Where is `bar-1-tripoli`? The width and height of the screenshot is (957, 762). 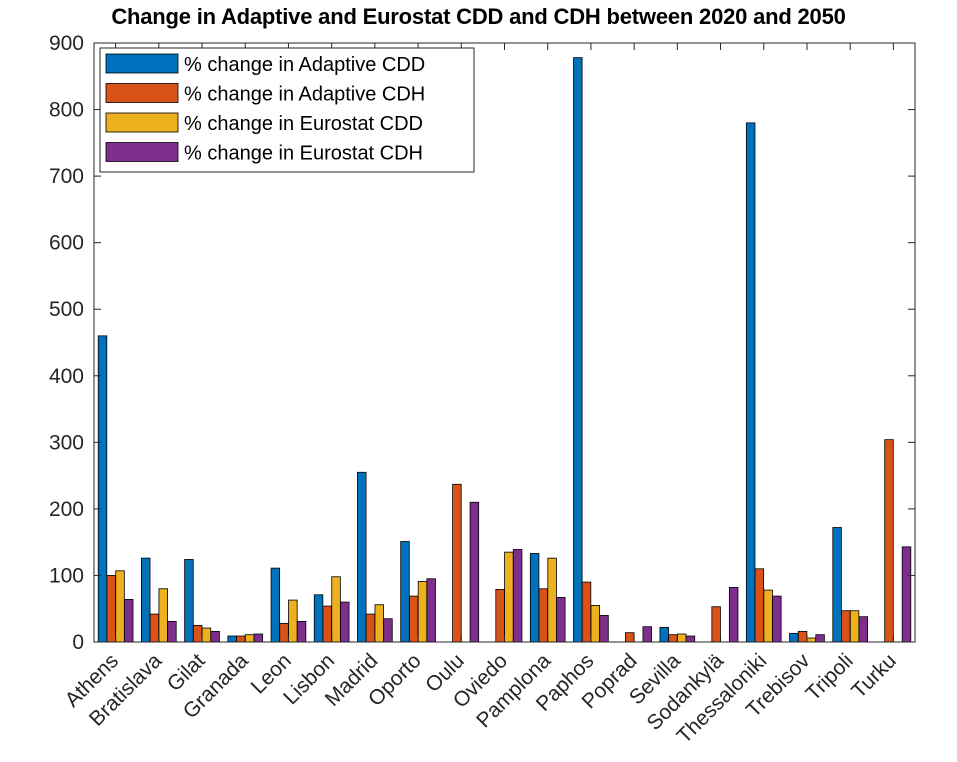
bar-1-tripoli is located at coordinates (837, 585).